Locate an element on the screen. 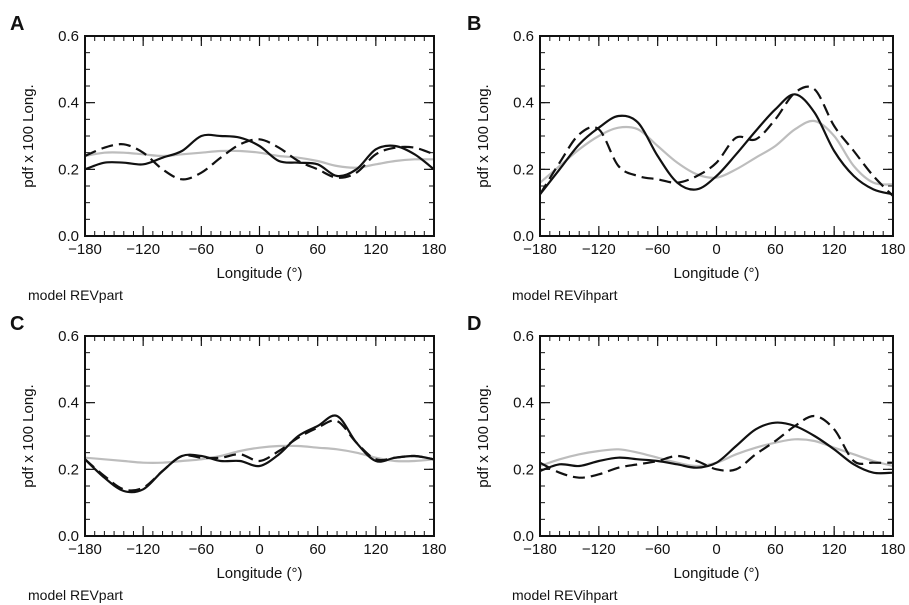 This screenshot has height=605, width=909. panel-letter: B is located at coordinates (474, 24).